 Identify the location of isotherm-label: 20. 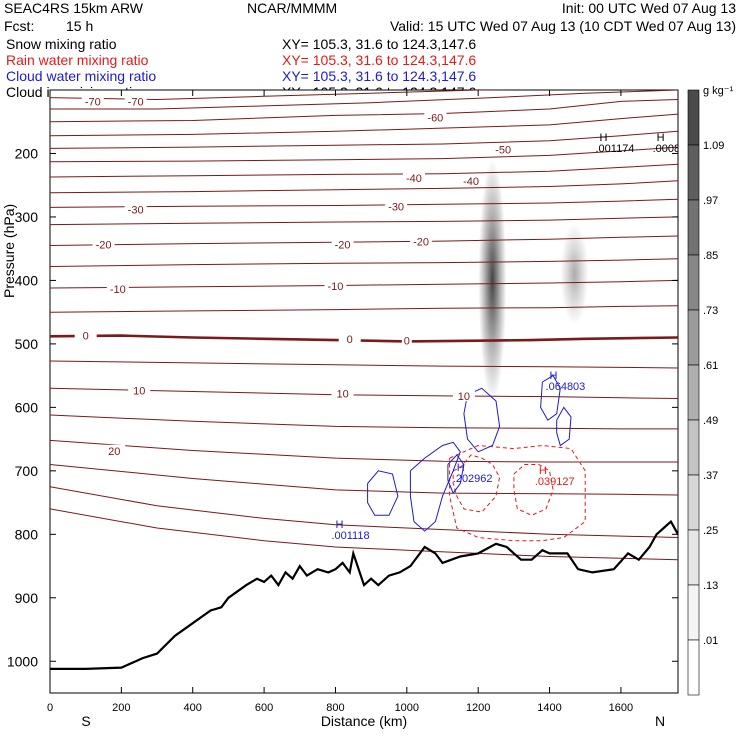
(114, 452).